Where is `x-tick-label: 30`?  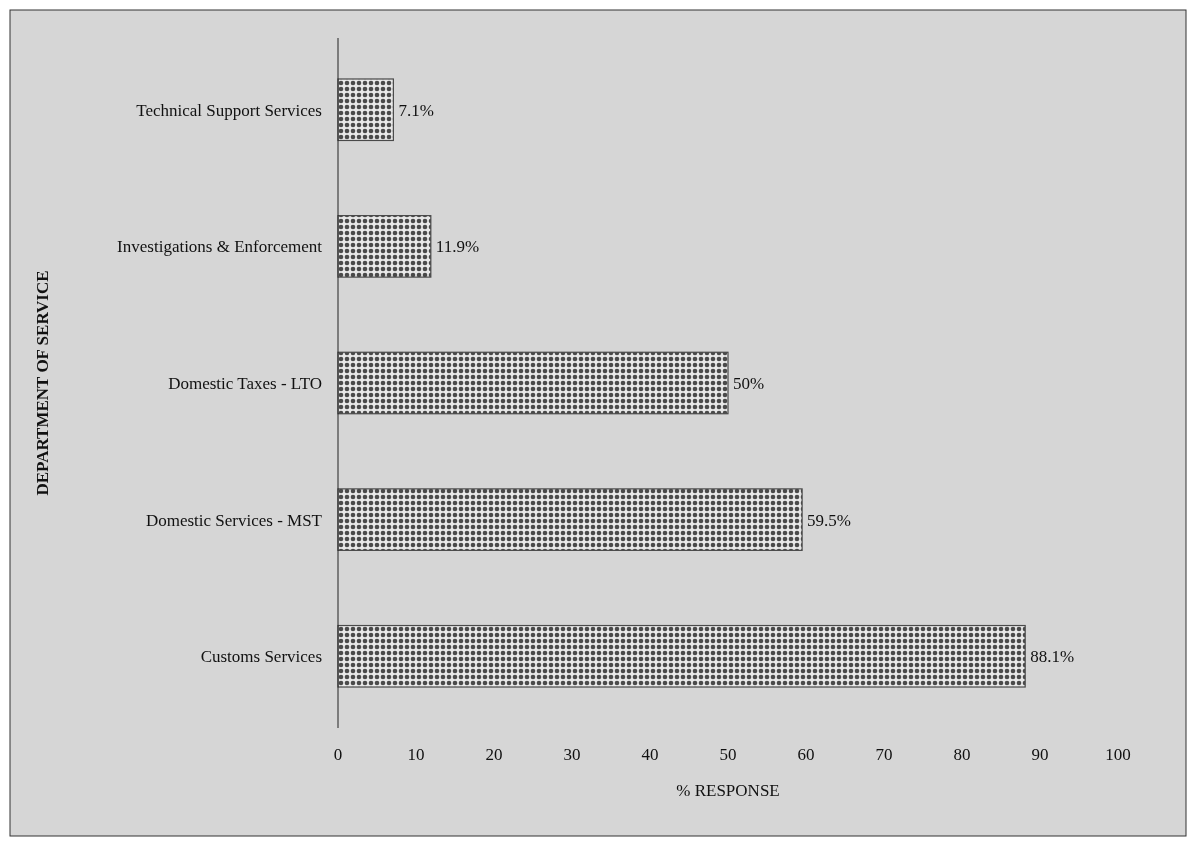 x-tick-label: 30 is located at coordinates (572, 754).